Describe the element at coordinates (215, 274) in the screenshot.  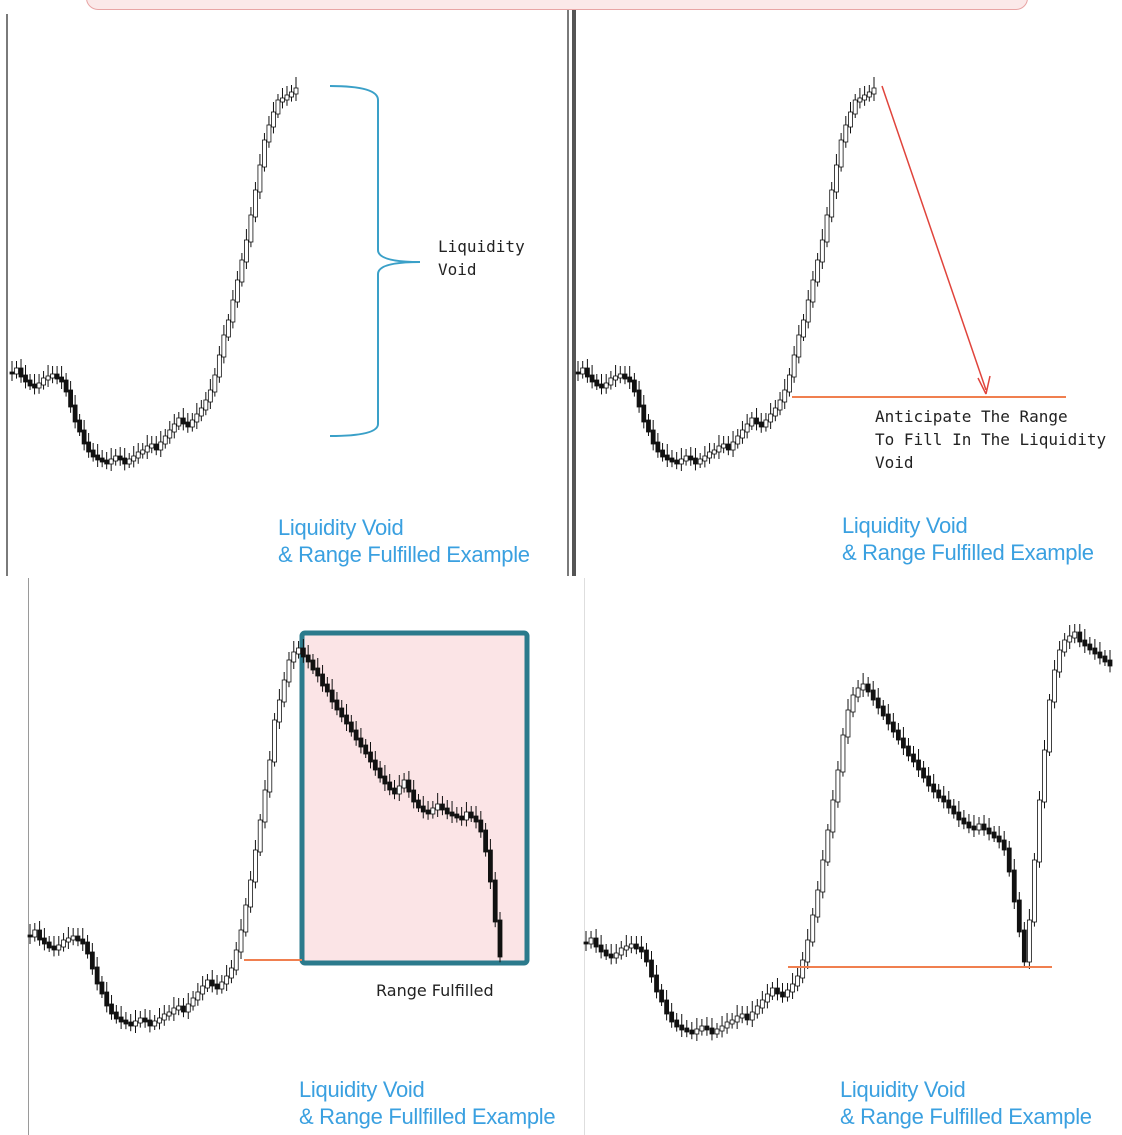
I see `chart-top-left` at that location.